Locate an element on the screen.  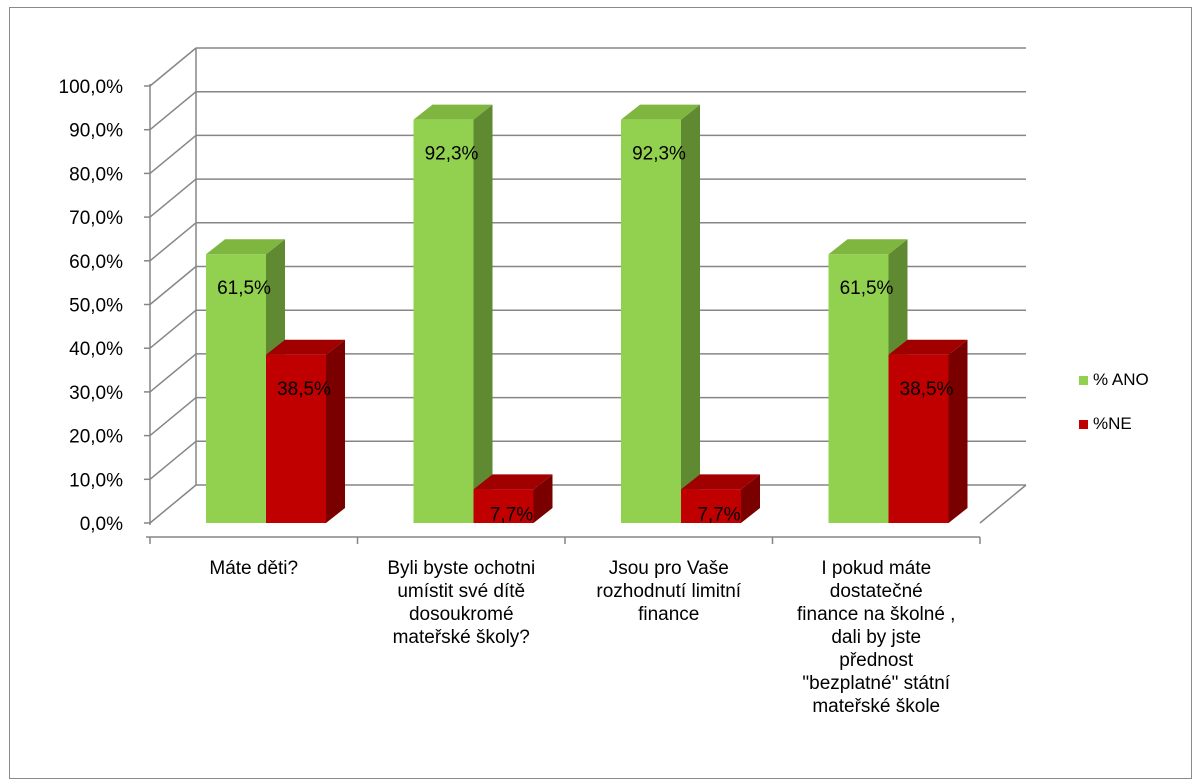
legend-item: % ANO is located at coordinates (1114, 380).